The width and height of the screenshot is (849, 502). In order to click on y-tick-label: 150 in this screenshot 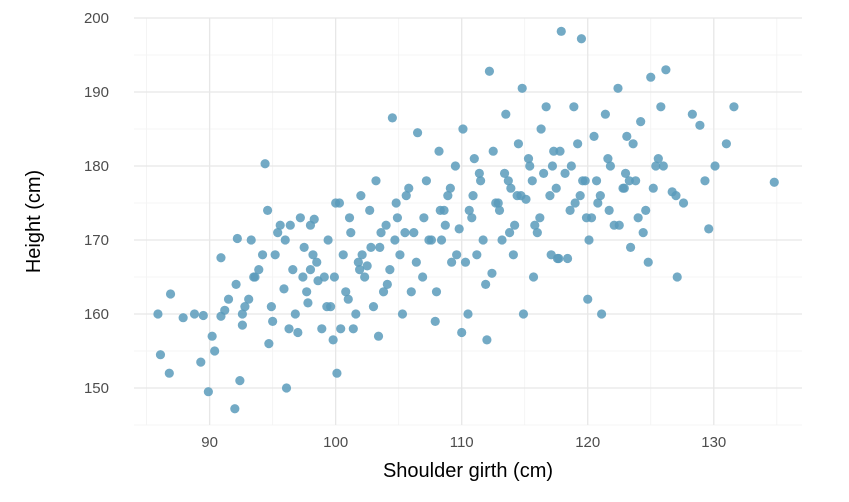, I will do `click(96, 388)`.